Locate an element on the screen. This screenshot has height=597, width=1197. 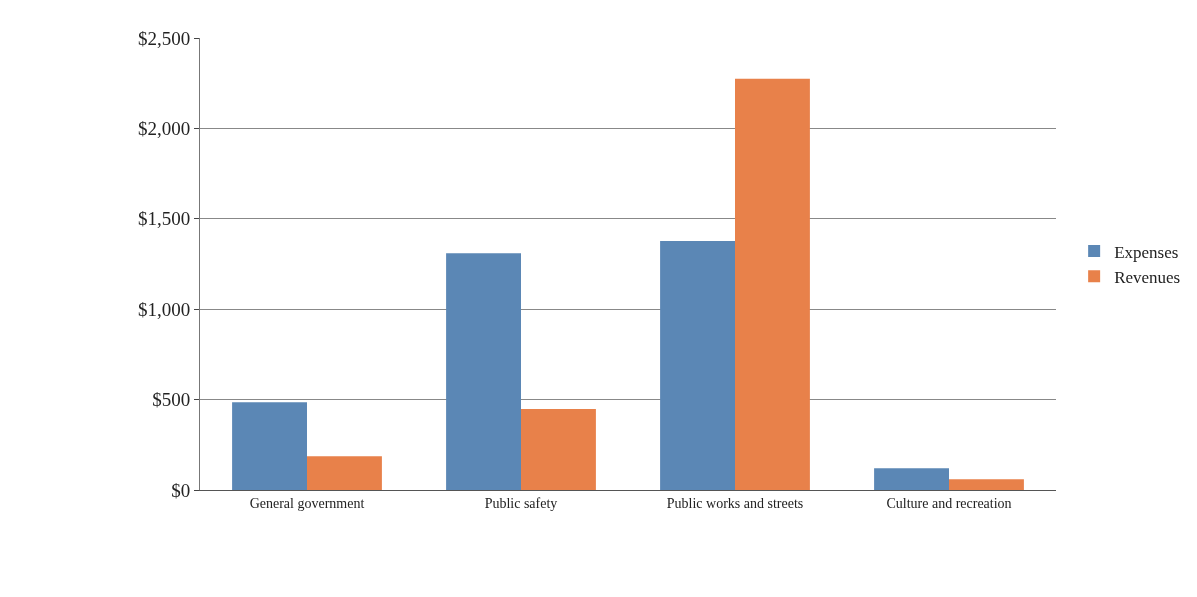
x-tick-label: Public works and streets is located at coordinates (735, 503).